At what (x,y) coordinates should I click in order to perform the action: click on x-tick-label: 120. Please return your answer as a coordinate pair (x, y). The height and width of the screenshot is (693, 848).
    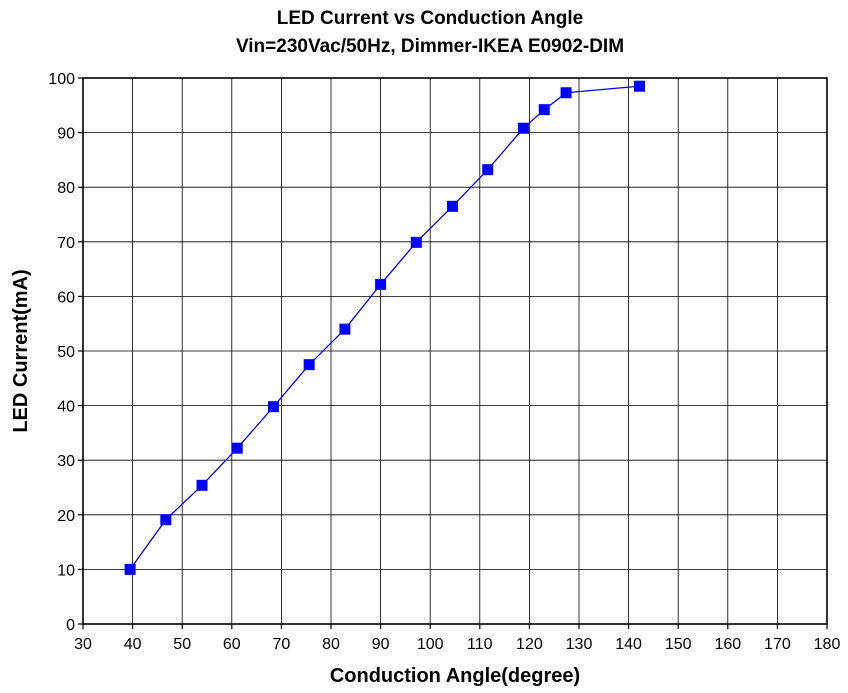
    Looking at the image, I should click on (529, 644).